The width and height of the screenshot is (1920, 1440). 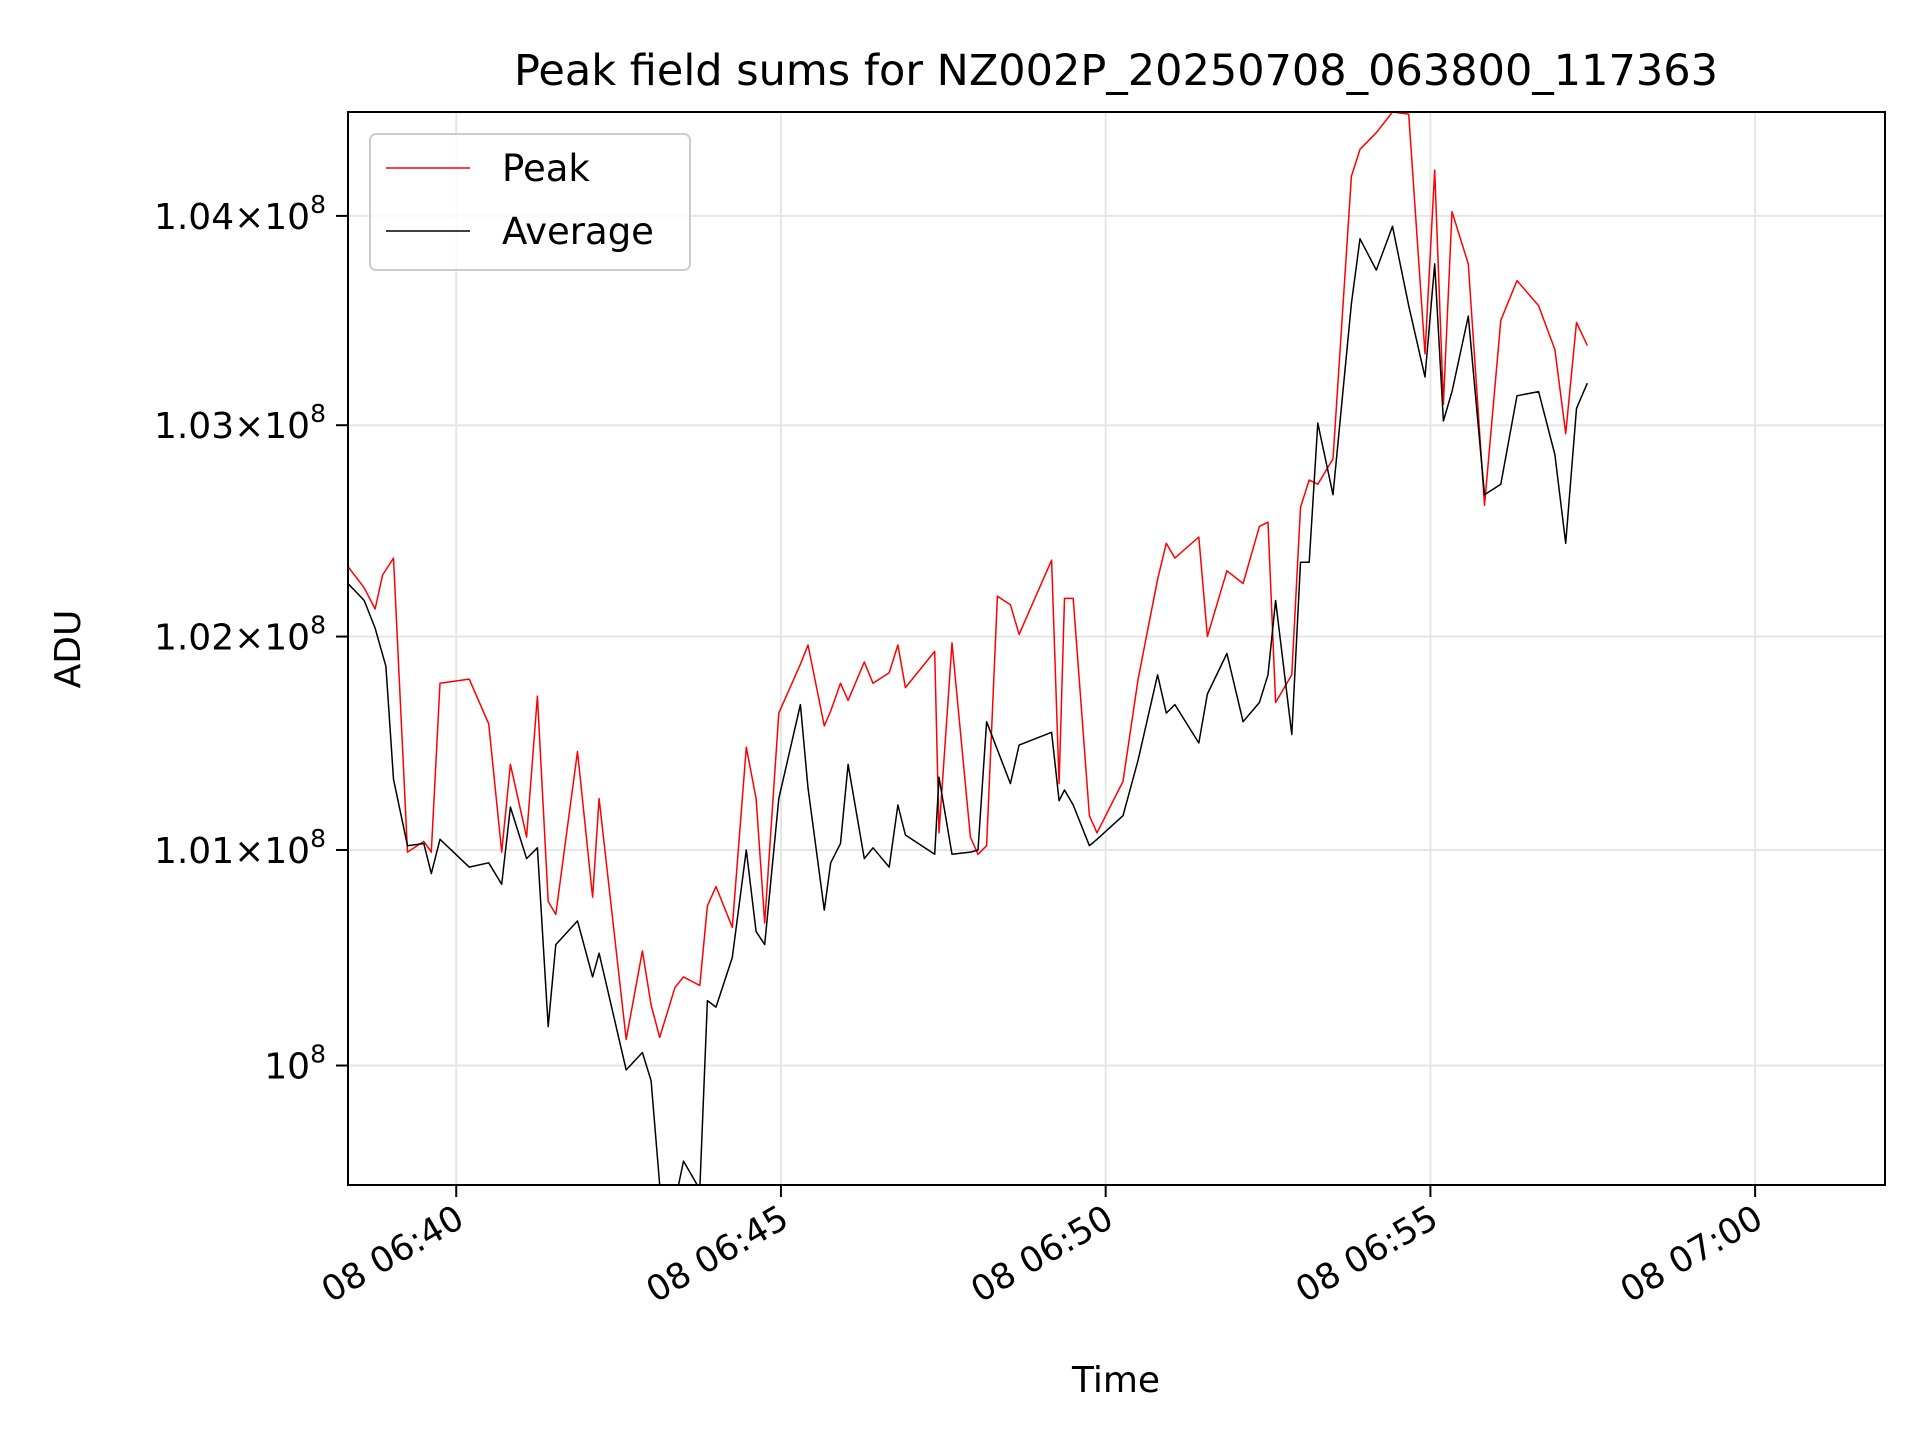 I want to click on x-axis-label: Time, so click(x=1115, y=1380).